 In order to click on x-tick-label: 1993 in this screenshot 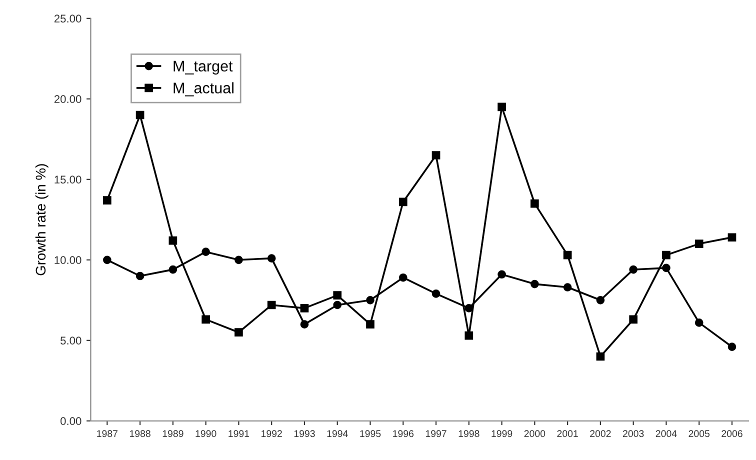, I will do `click(304, 434)`.